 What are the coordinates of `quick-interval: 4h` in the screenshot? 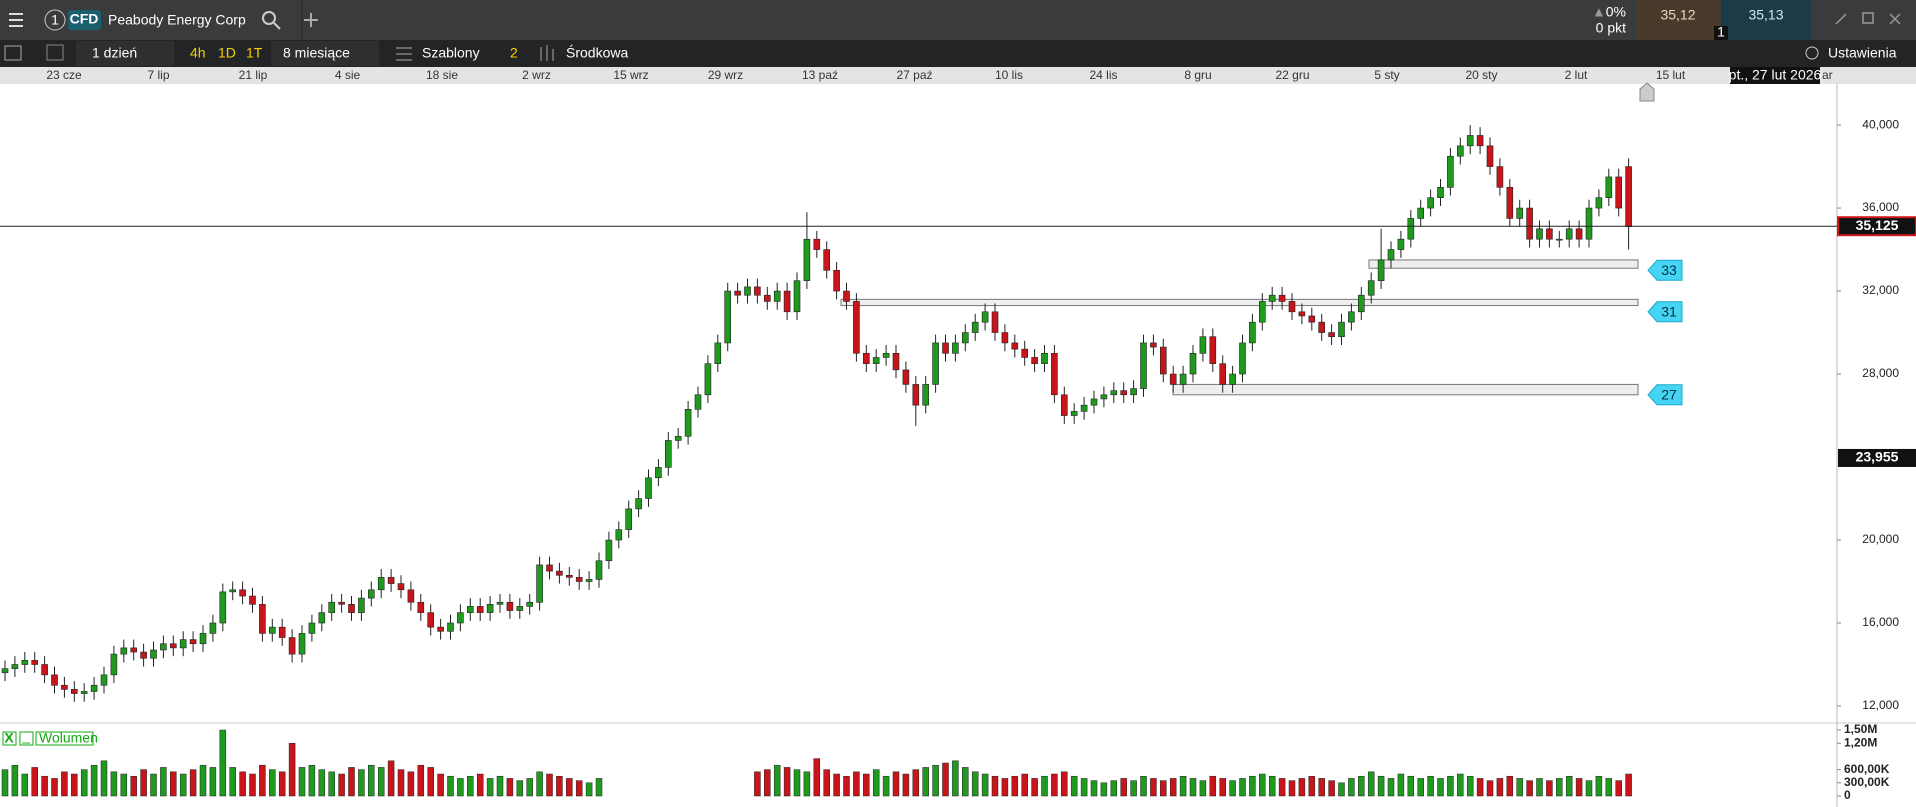 It's located at (198, 53).